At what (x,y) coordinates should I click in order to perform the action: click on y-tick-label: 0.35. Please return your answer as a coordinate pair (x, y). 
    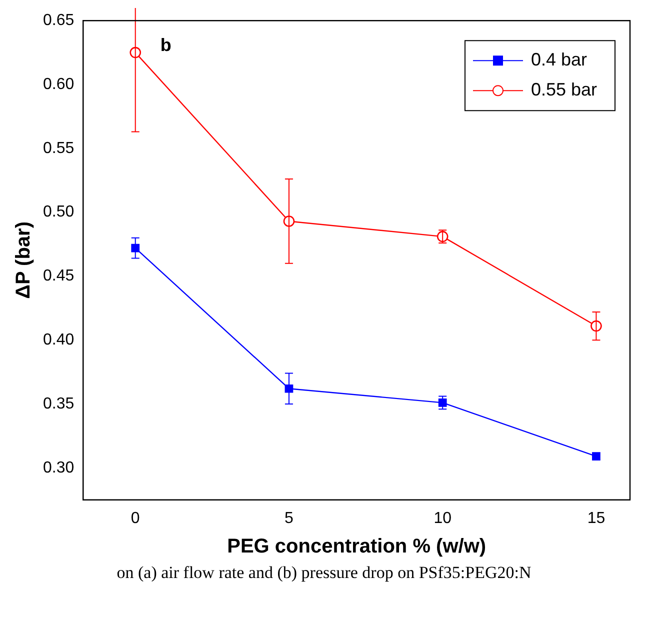
    Looking at the image, I should click on (58, 403).